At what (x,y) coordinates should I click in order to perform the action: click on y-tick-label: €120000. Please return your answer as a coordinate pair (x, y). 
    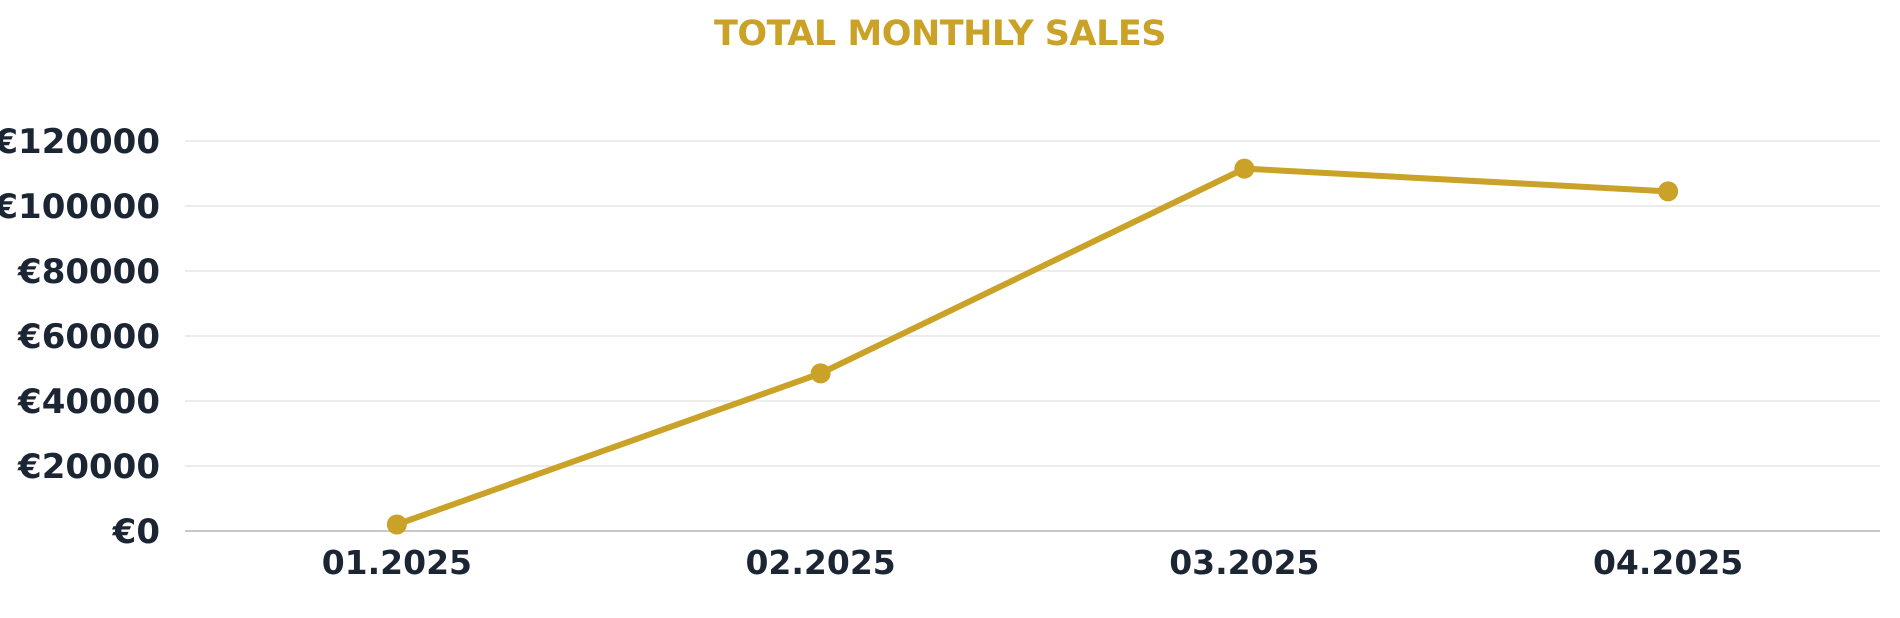
    Looking at the image, I should click on (80, 142).